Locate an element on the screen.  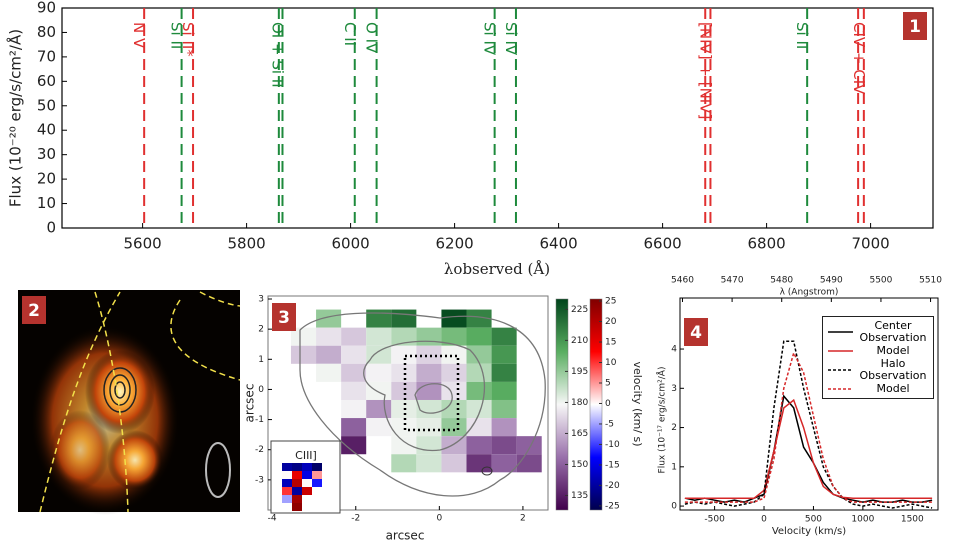
y-tick-label: 90 is located at coordinates (46, 8).